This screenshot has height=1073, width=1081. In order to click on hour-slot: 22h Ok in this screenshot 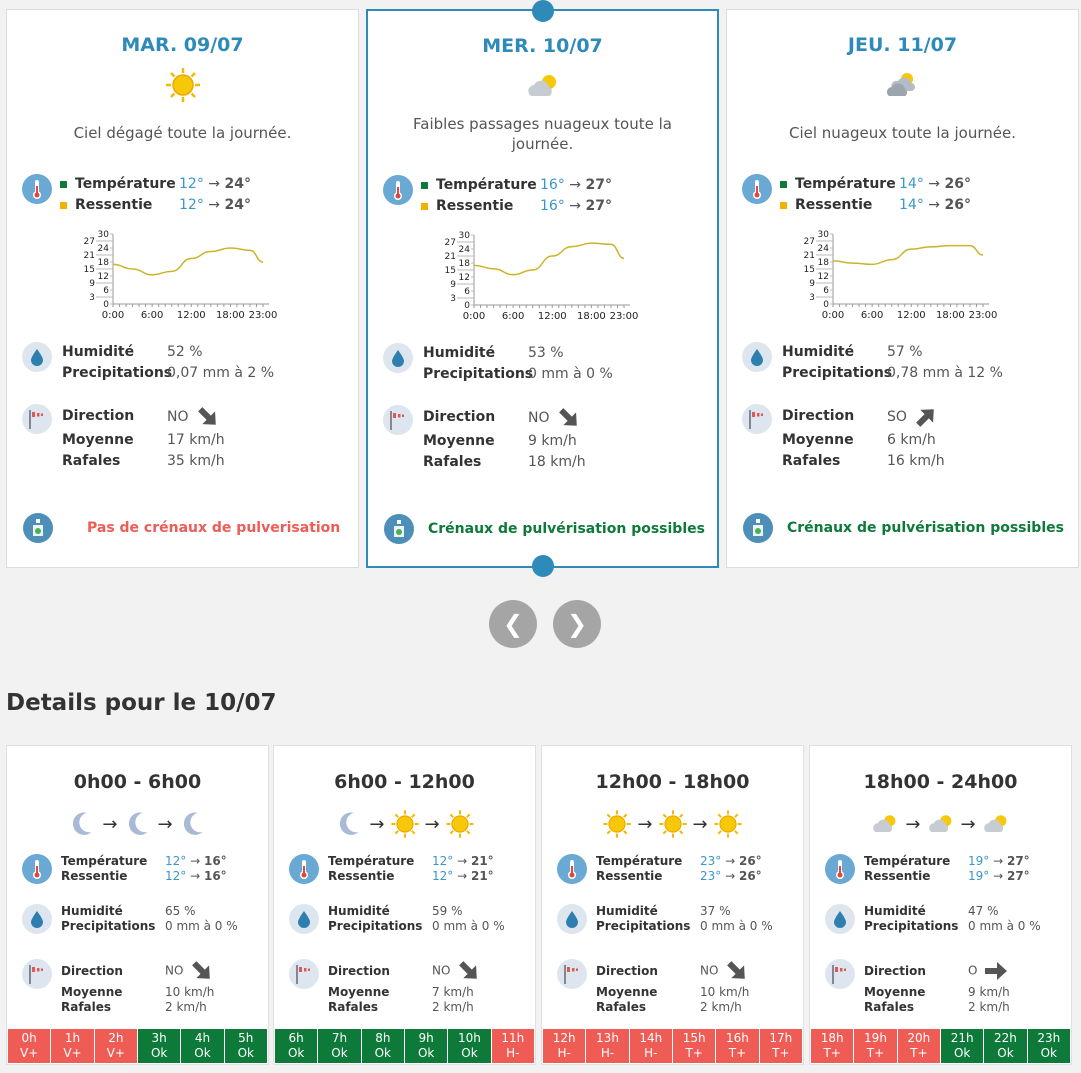, I will do `click(1005, 1046)`.